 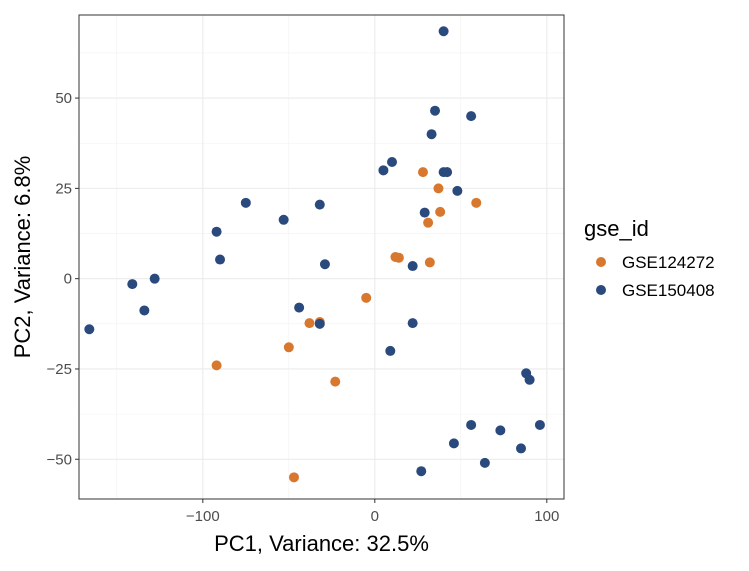 I want to click on x-axis-ticks: −100 0 100, so click(x=372, y=512).